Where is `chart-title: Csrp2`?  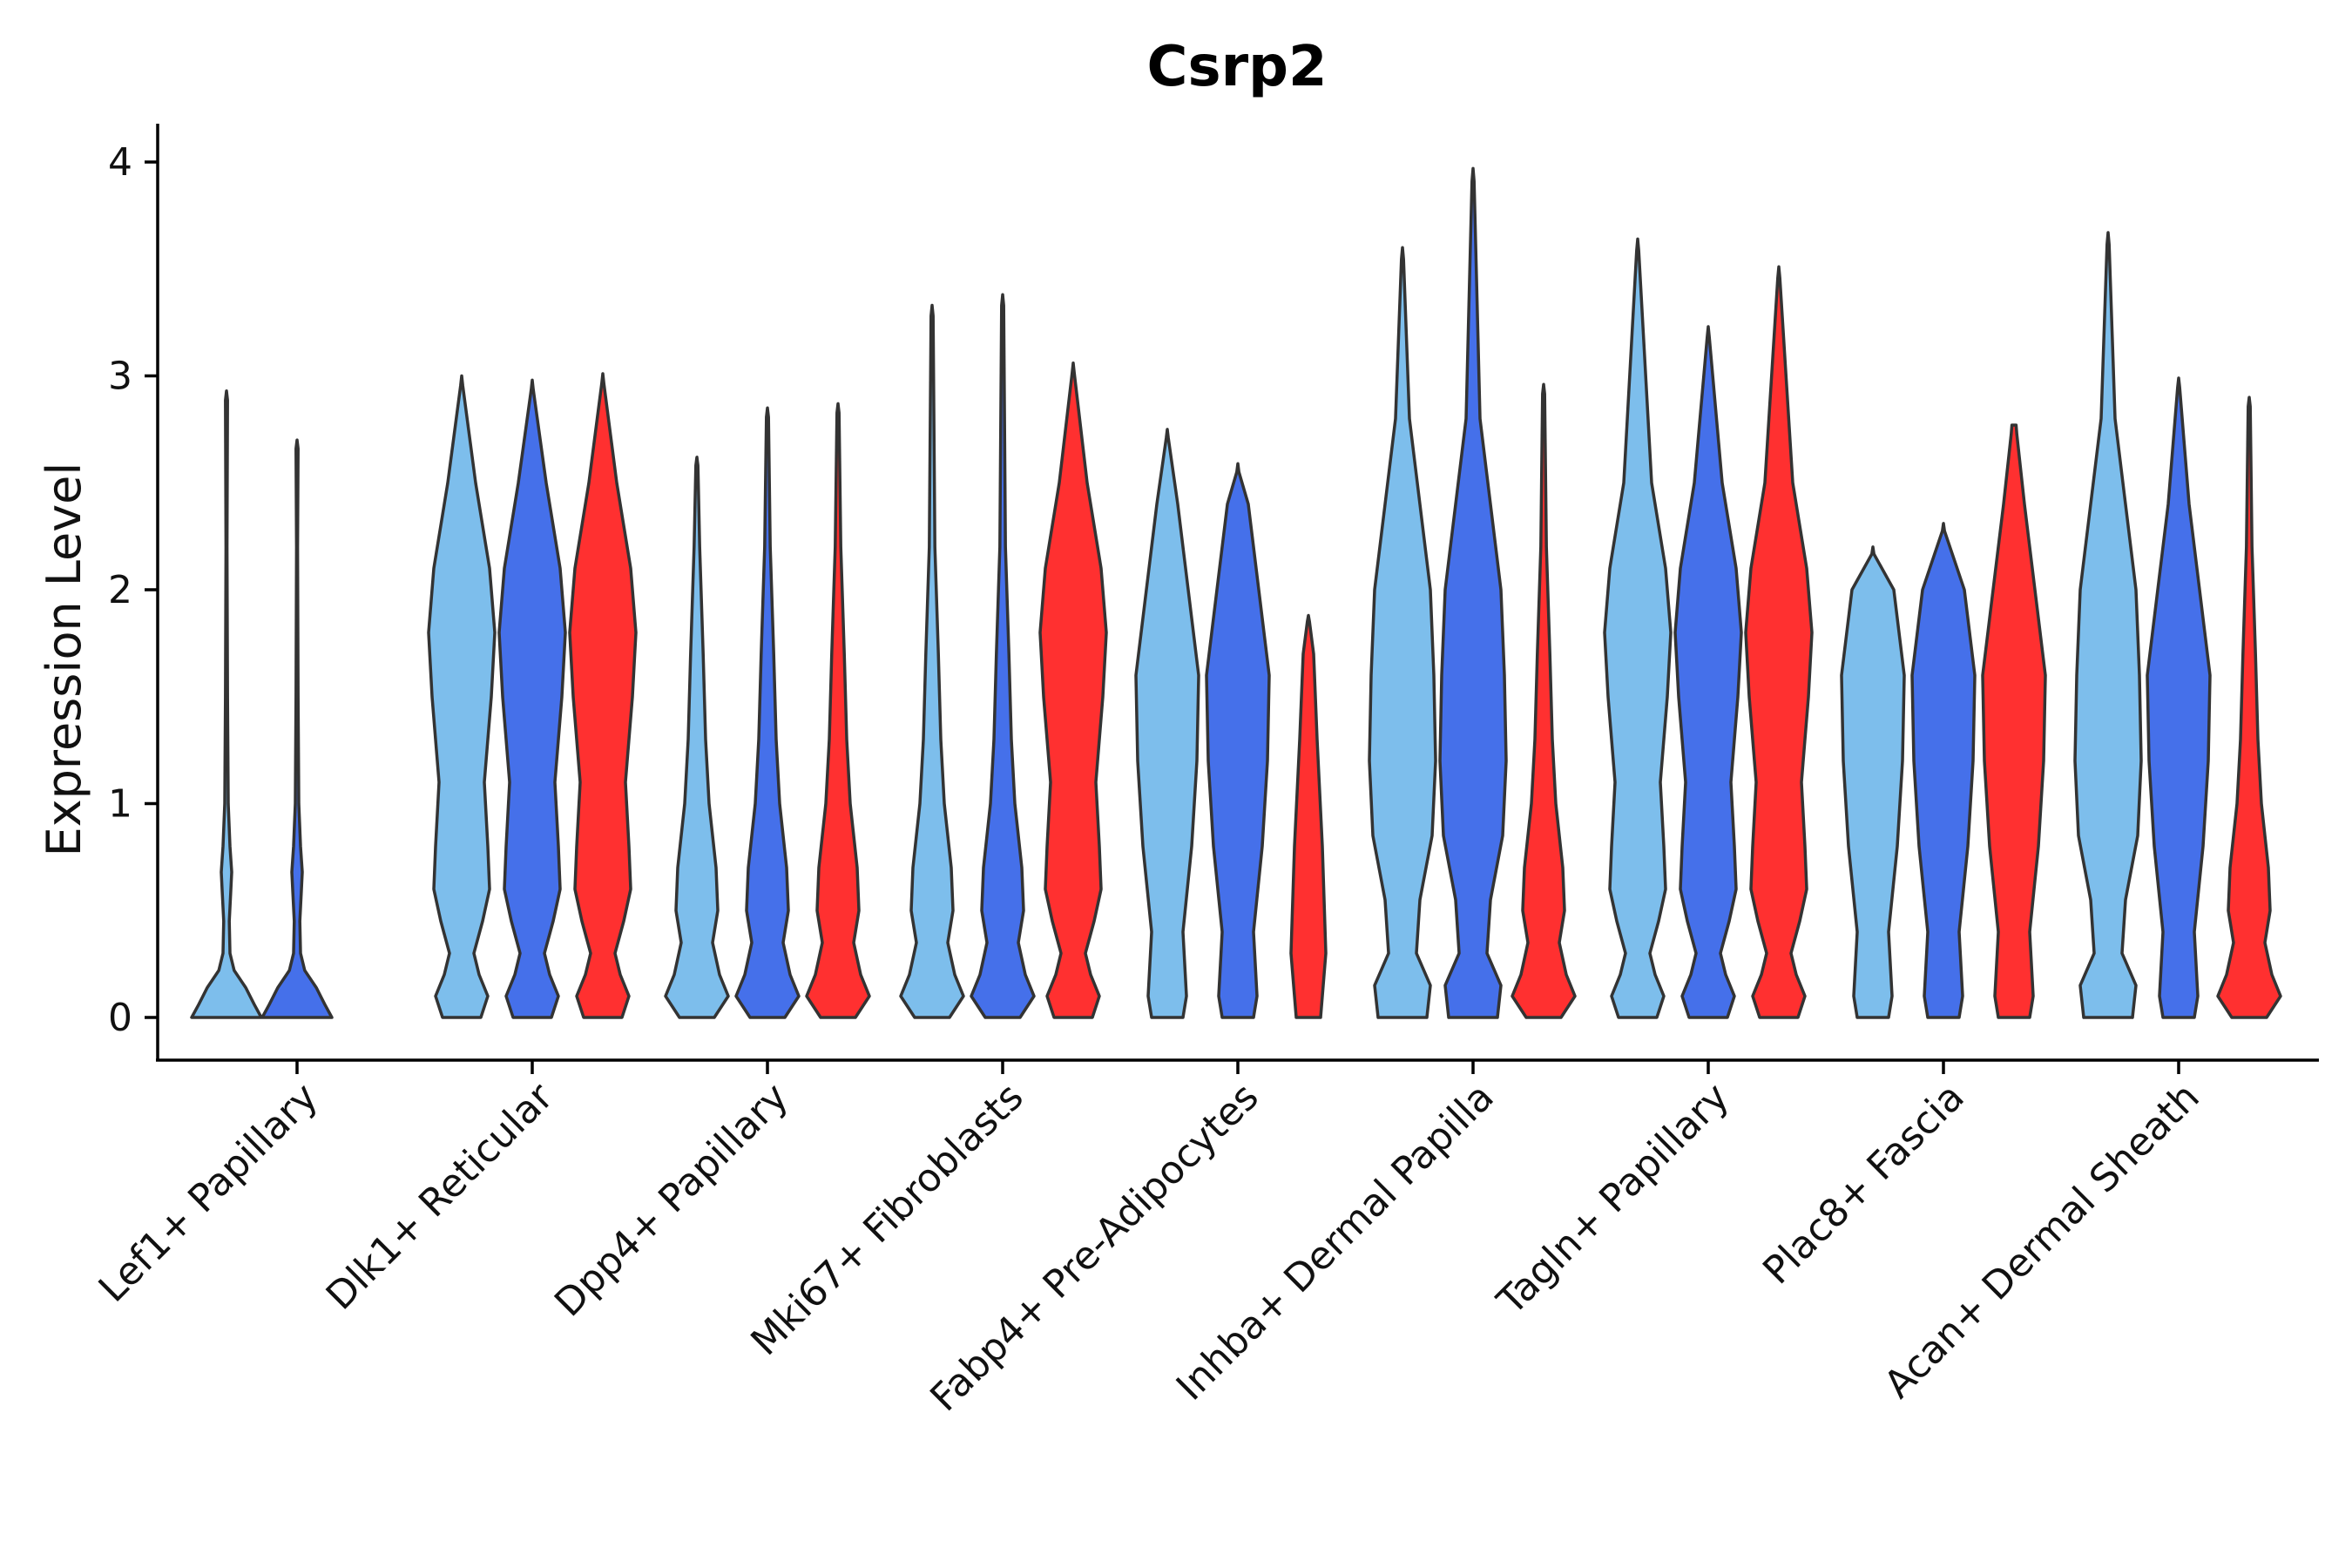 chart-title: Csrp2 is located at coordinates (1237, 67).